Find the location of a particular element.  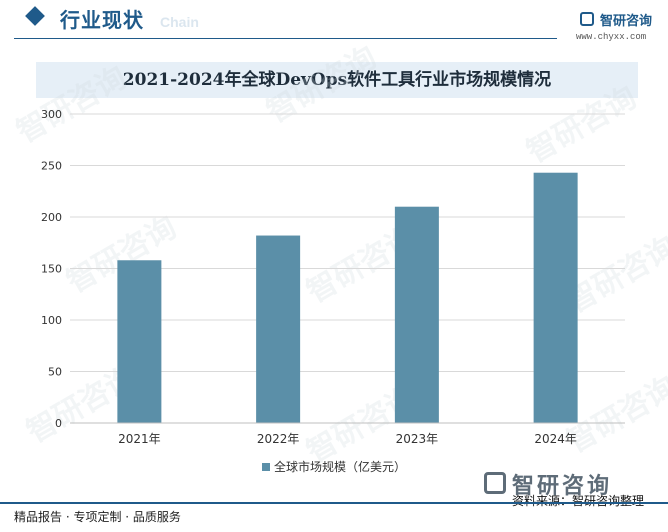

diamond-icon is located at coordinates (35, 16).